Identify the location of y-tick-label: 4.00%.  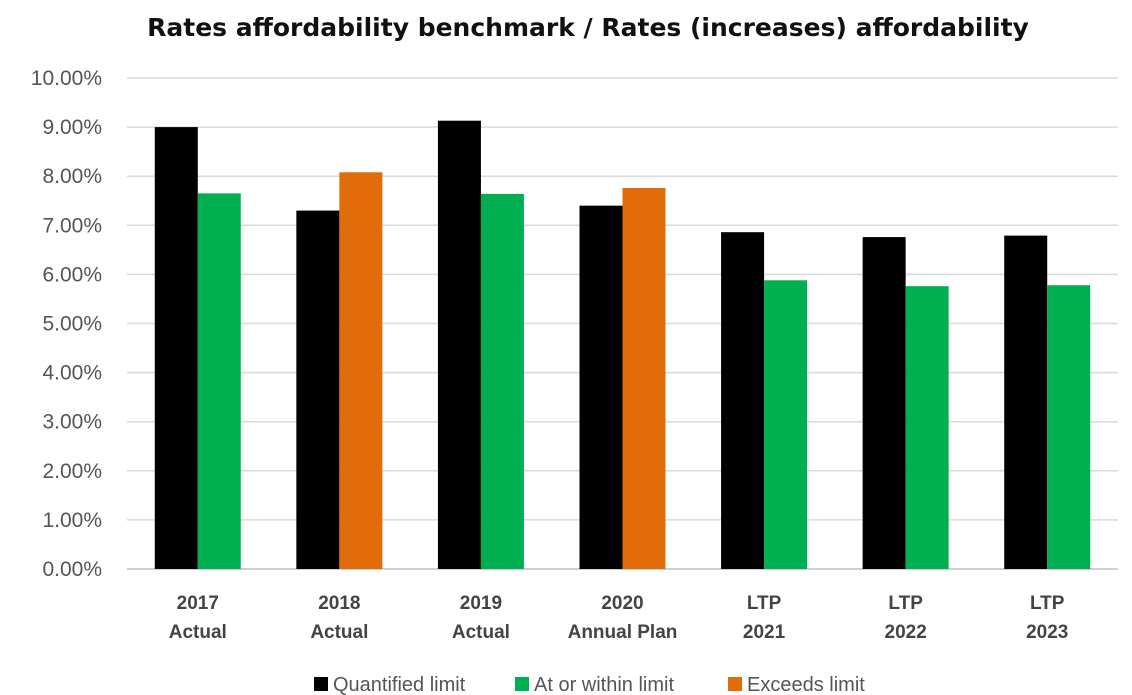
(72, 373).